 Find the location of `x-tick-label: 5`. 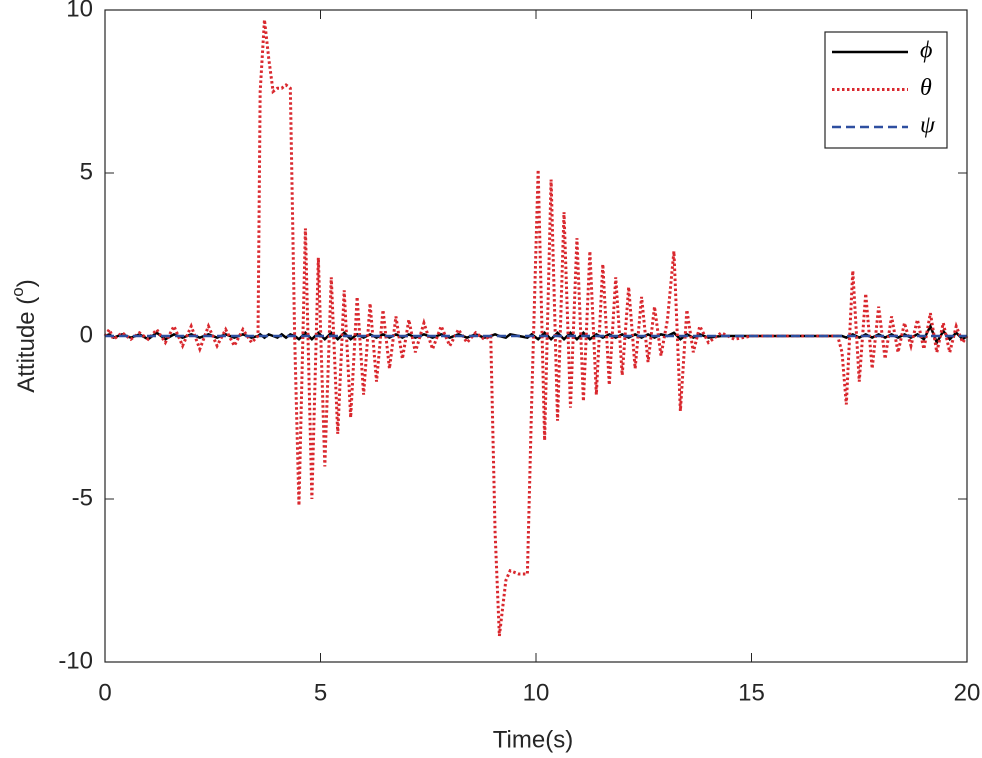

x-tick-label: 5 is located at coordinates (320, 692).